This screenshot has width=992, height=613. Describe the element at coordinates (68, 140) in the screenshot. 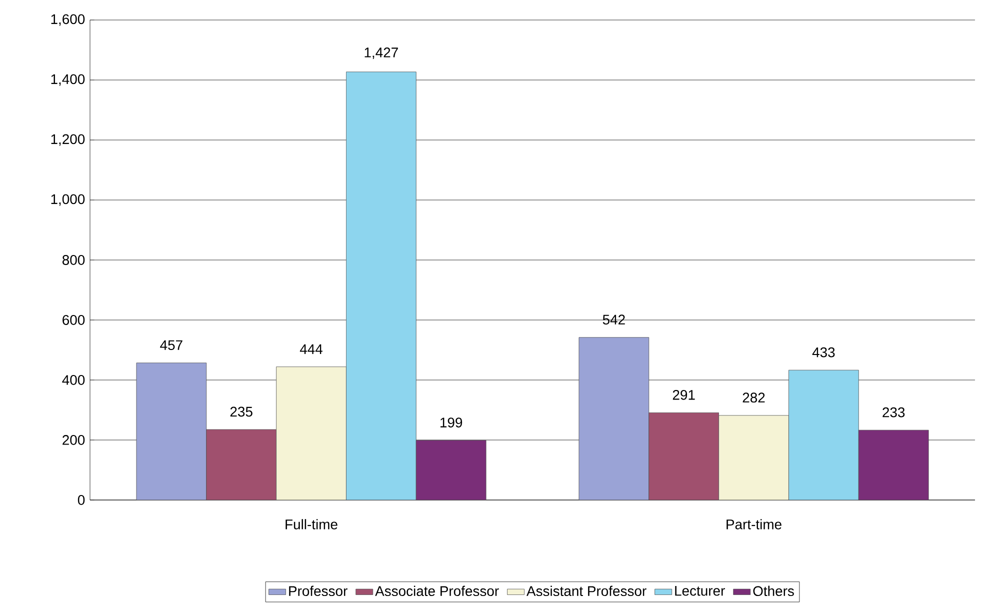

I see `y-tick-label: 1,200` at that location.